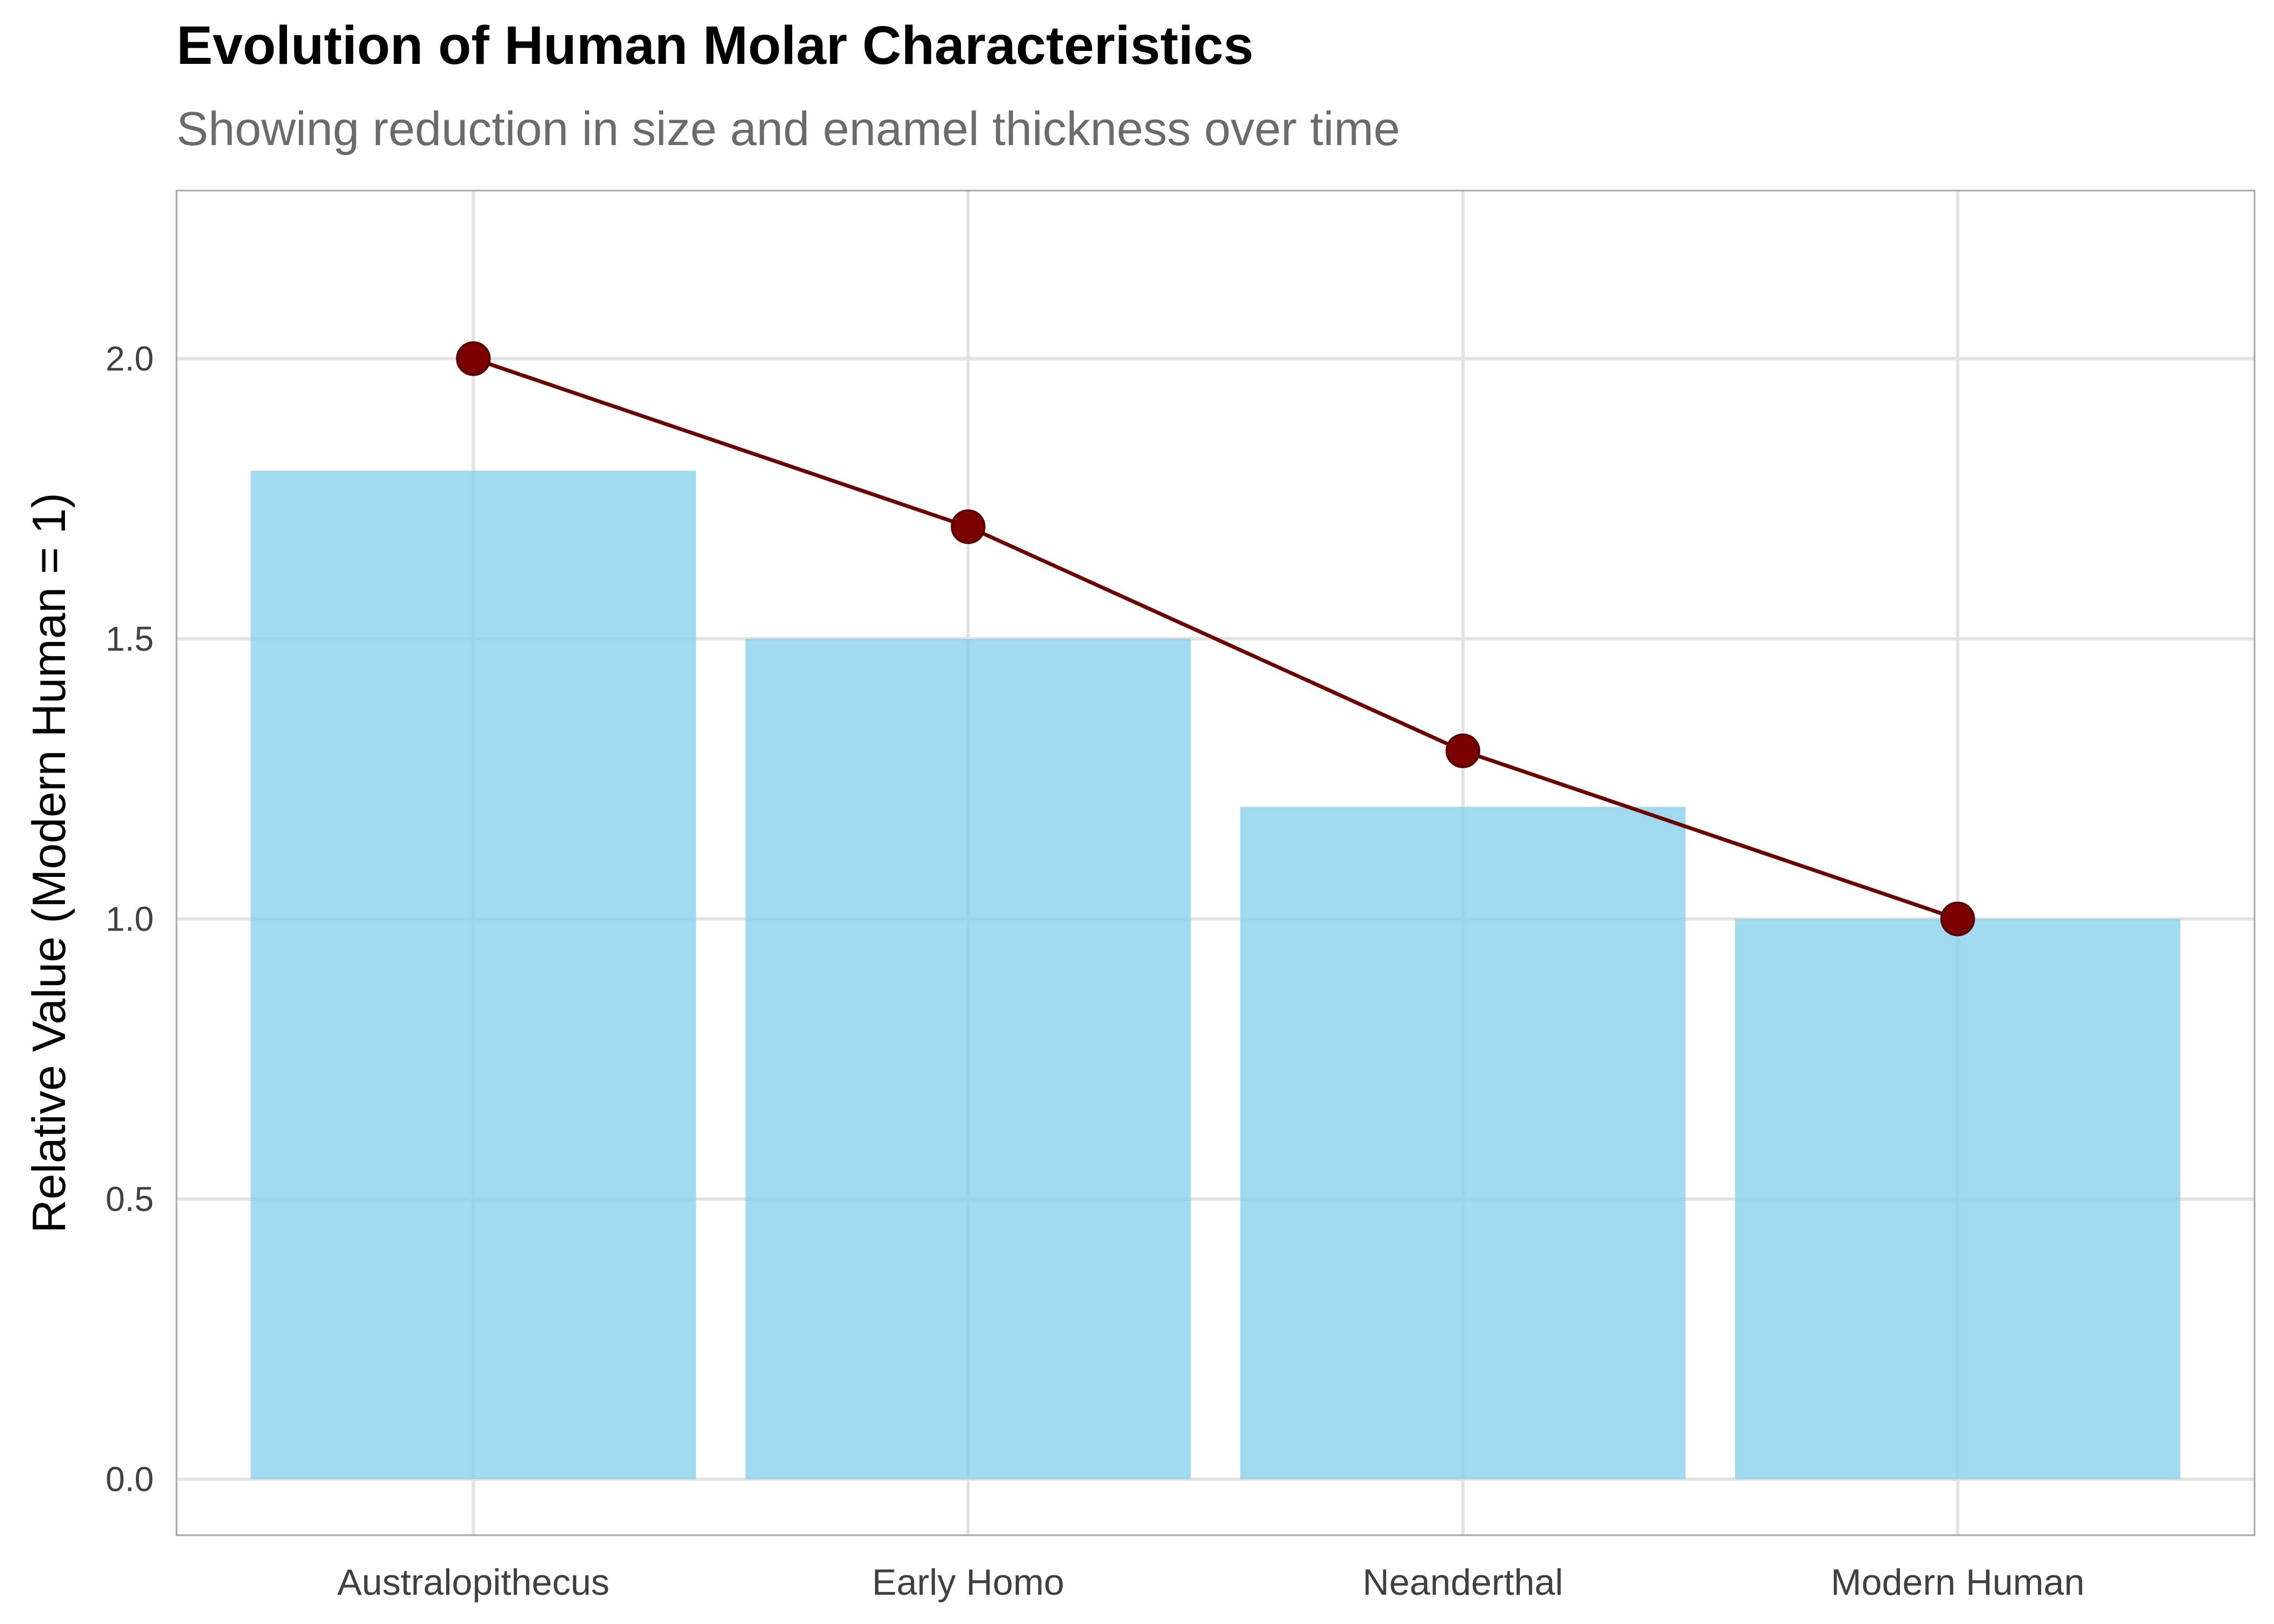 This screenshot has height=1624, width=2274. I want to click on y-tick-label: 2.0, so click(130, 358).